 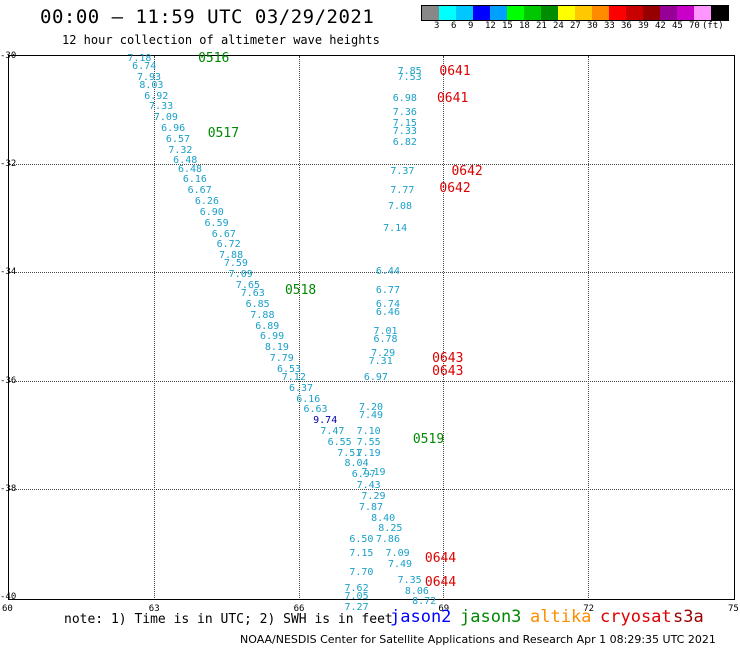 I want to click on wave-height-value: 7.32, so click(x=180, y=150).